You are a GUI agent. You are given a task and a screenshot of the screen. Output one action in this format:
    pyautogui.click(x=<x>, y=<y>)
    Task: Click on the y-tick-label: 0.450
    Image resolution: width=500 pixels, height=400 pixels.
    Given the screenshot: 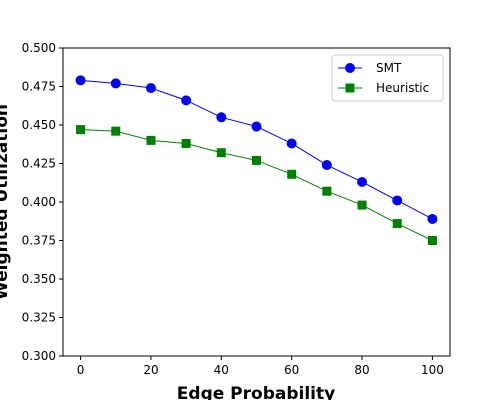 What is the action you would take?
    pyautogui.click(x=39, y=125)
    